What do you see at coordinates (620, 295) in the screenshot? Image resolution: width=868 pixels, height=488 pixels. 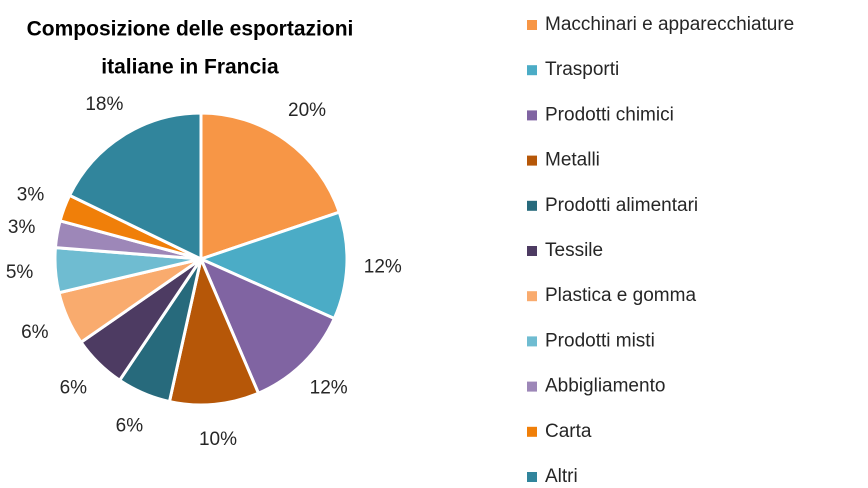 I see `legend-label: Plastica e gomma` at bounding box center [620, 295].